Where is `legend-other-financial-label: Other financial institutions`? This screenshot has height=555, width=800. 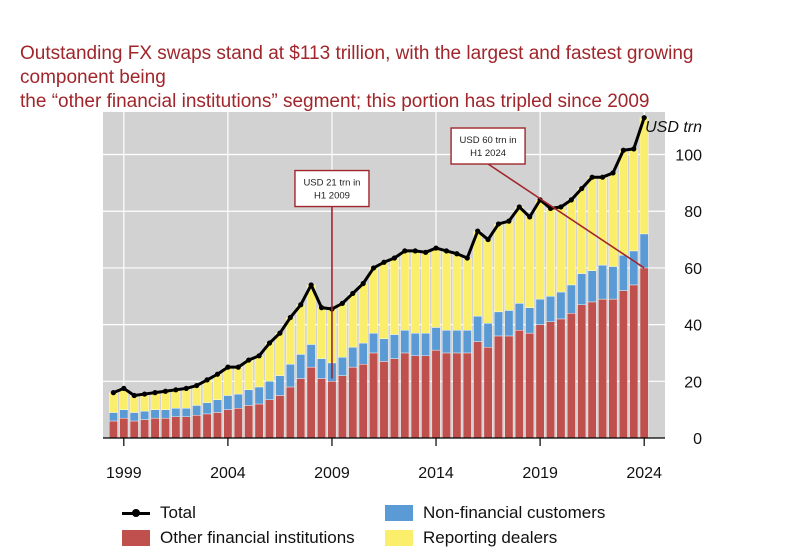 legend-other-financial-label: Other financial institutions is located at coordinates (257, 537).